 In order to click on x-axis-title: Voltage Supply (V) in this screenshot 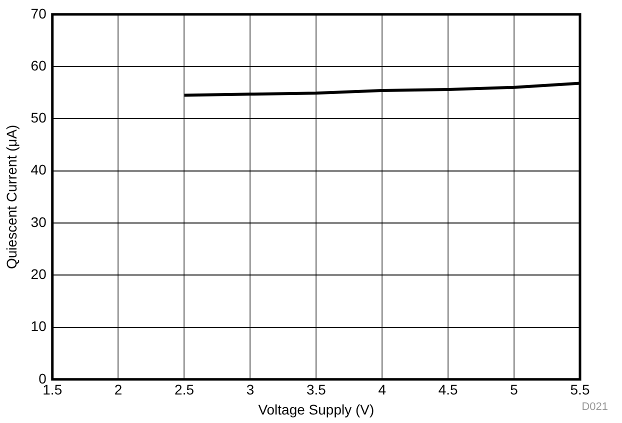, I will do `click(316, 409)`.